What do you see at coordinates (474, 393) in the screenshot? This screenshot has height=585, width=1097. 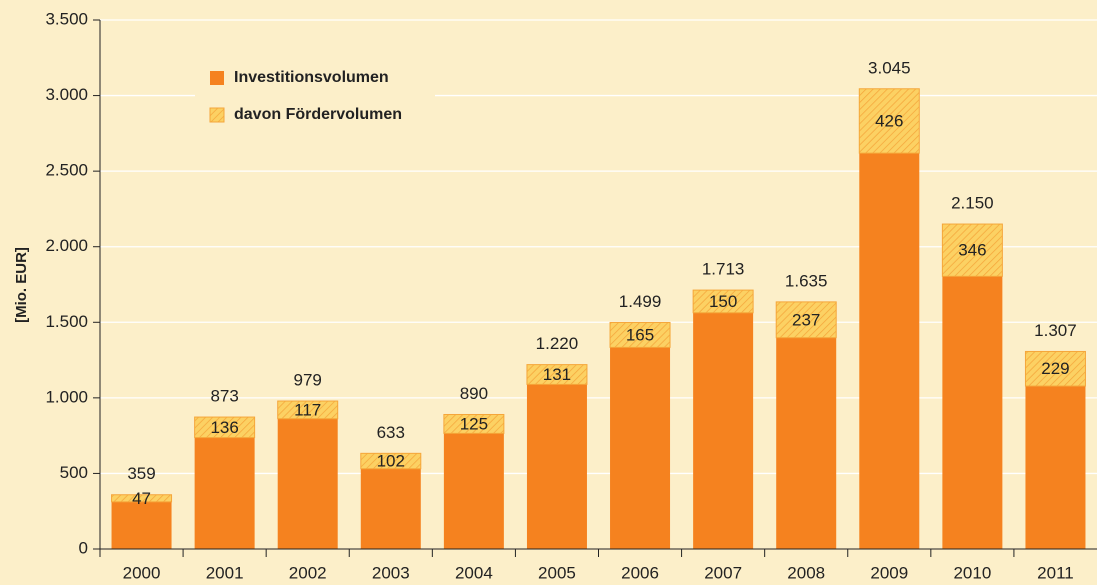 I see `data-label: 890` at bounding box center [474, 393].